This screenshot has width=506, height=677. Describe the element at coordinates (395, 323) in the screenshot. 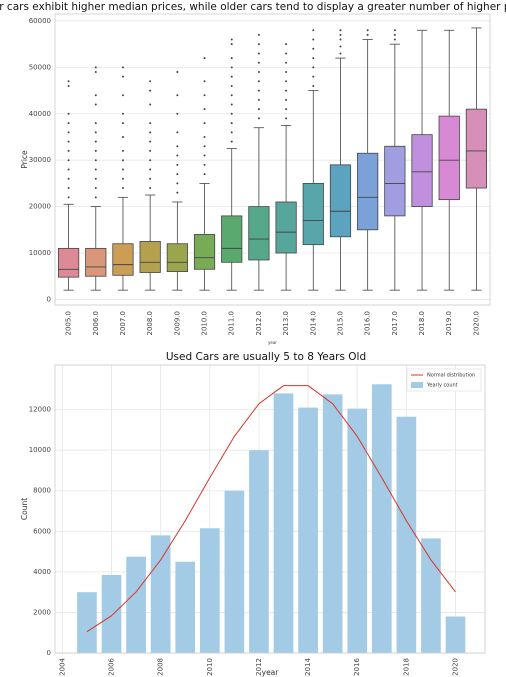

I see `x-tick-label: 2017.0` at that location.